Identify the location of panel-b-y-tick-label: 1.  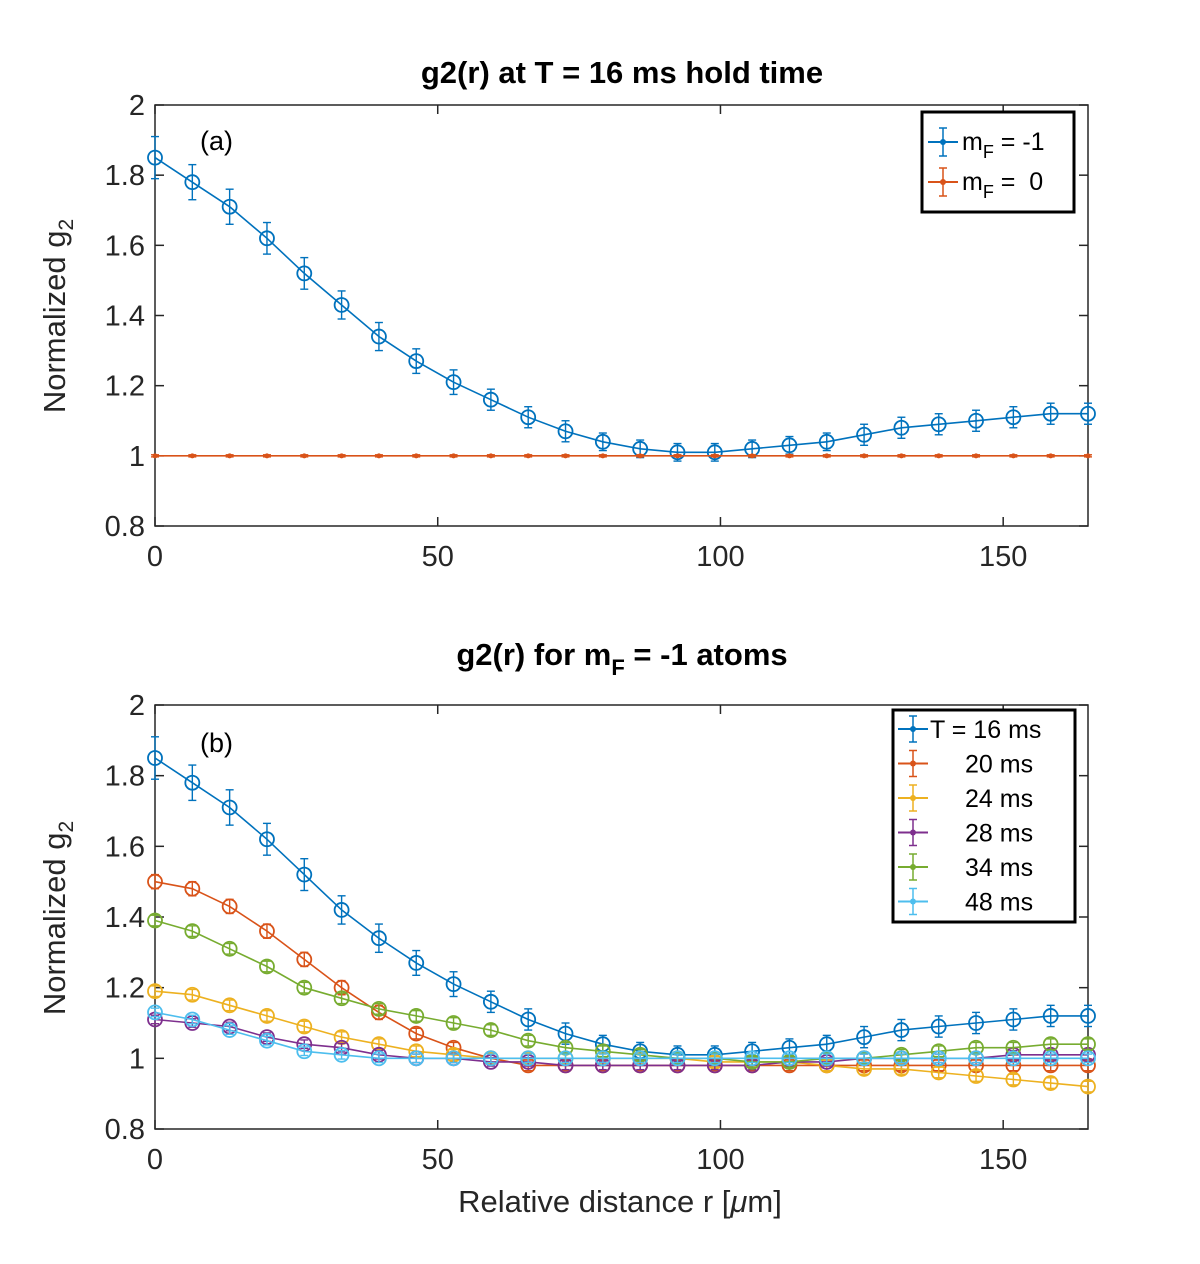
(137, 1059).